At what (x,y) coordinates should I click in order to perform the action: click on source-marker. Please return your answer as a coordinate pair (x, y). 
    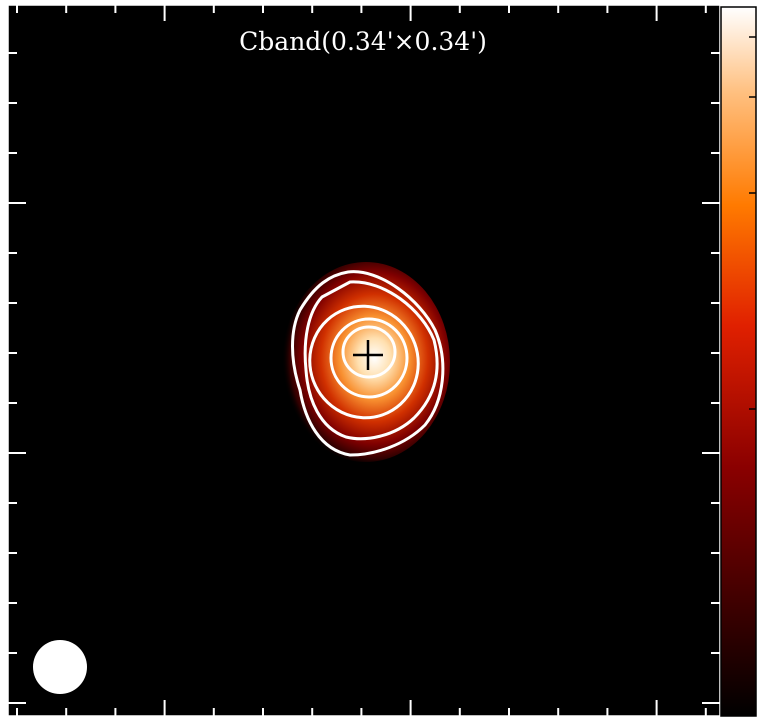
    Looking at the image, I should click on (368, 355).